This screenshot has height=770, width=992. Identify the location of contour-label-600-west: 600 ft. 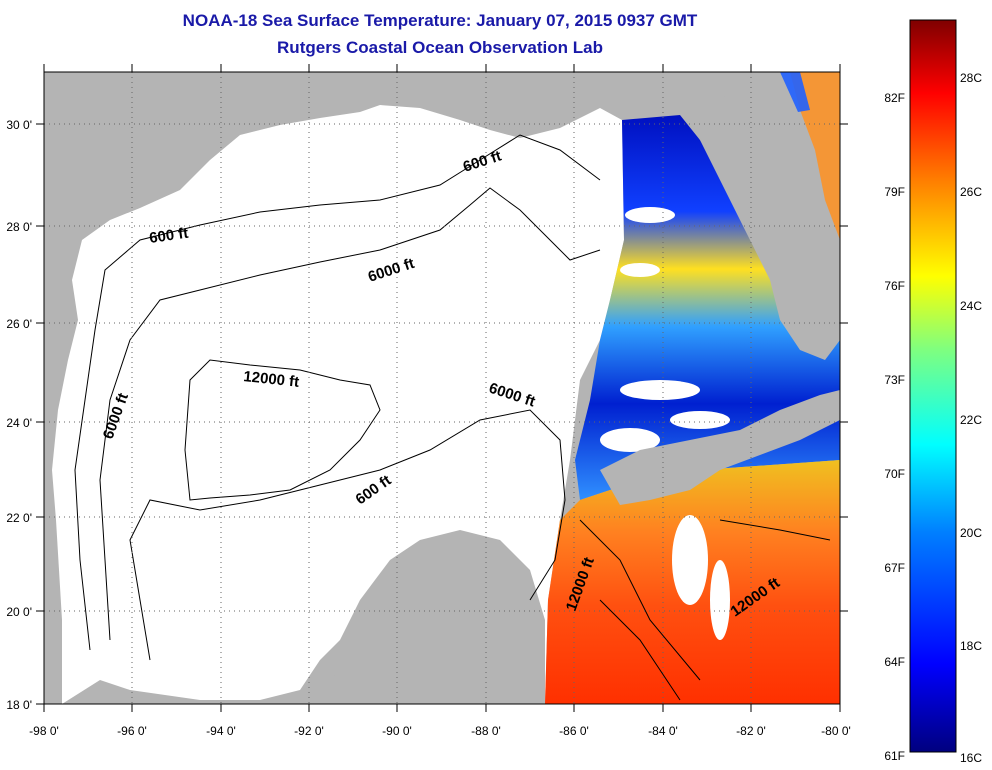
(168, 236).